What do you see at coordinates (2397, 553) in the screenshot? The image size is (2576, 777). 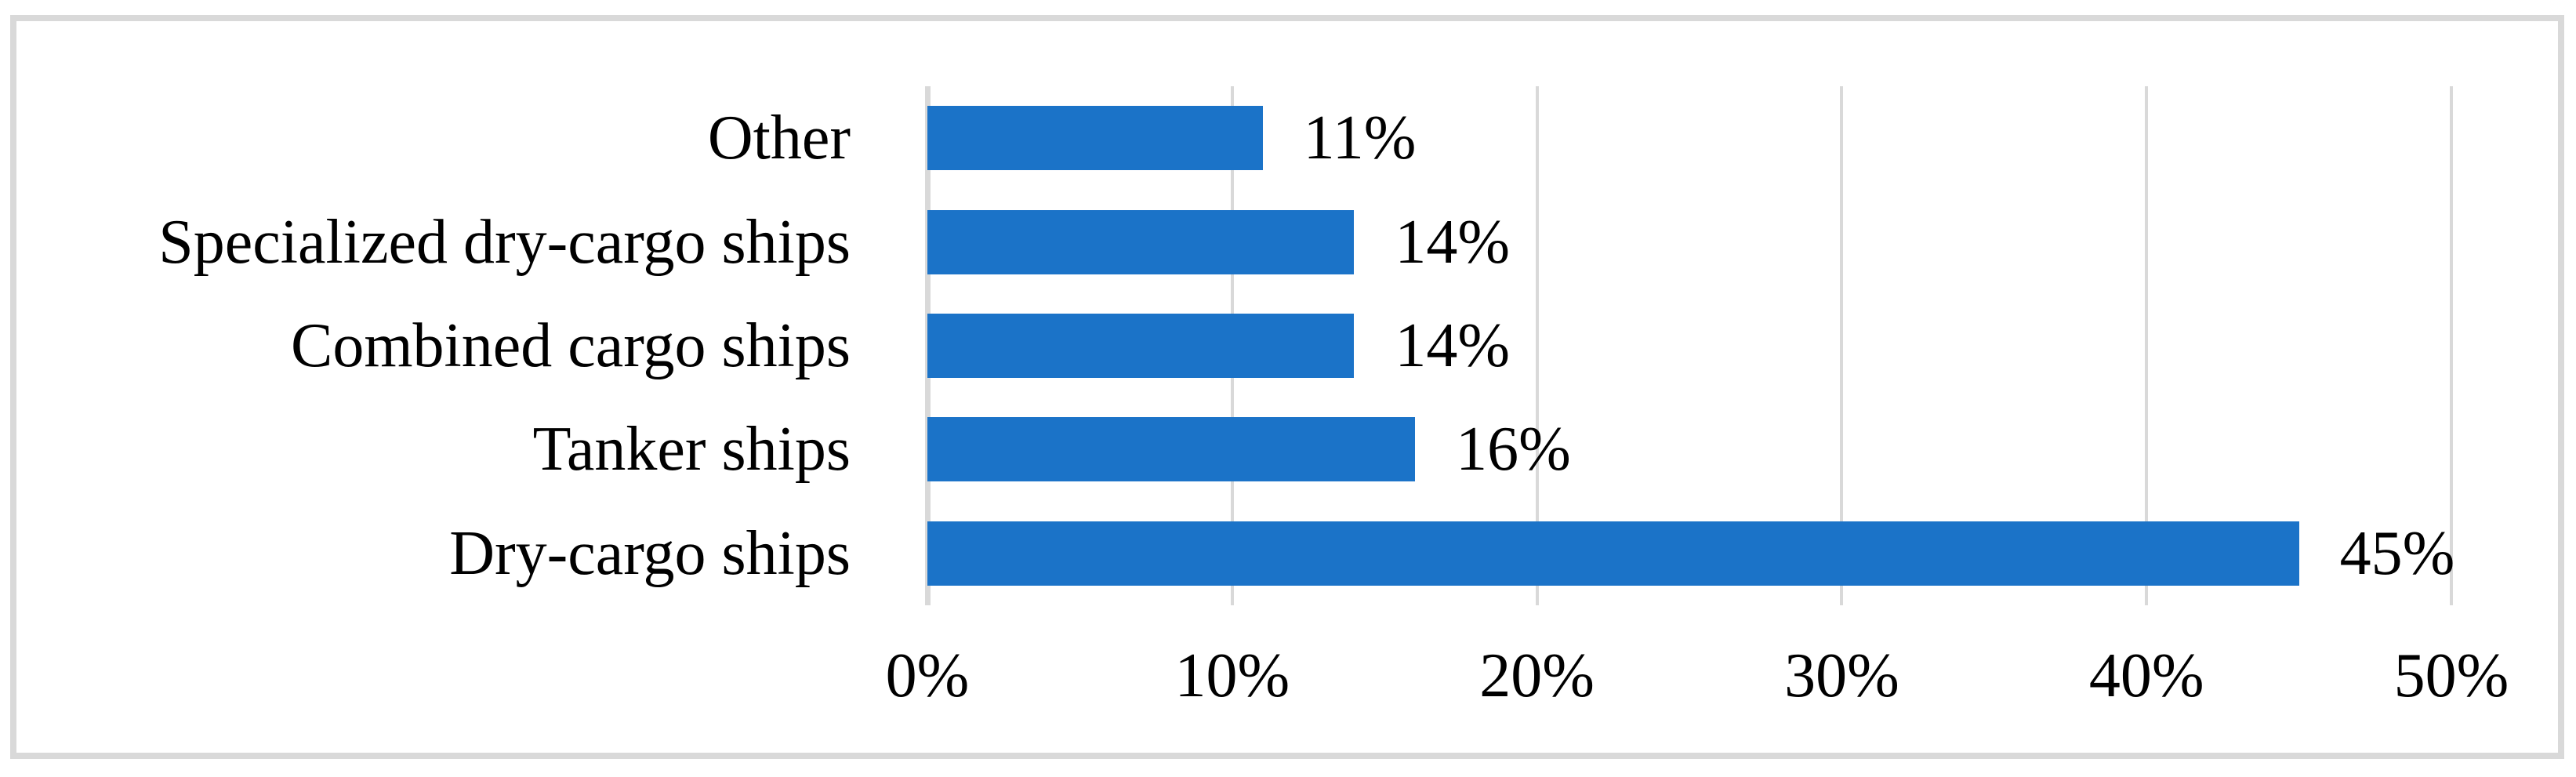 I see `value-label: 45%` at bounding box center [2397, 553].